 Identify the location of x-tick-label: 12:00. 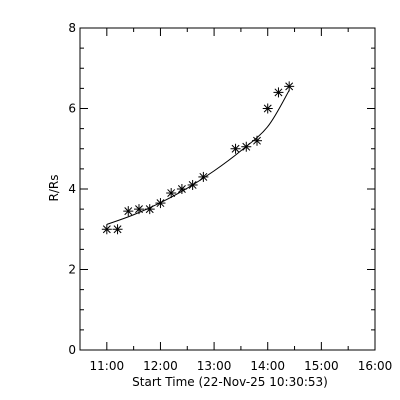
(160, 366).